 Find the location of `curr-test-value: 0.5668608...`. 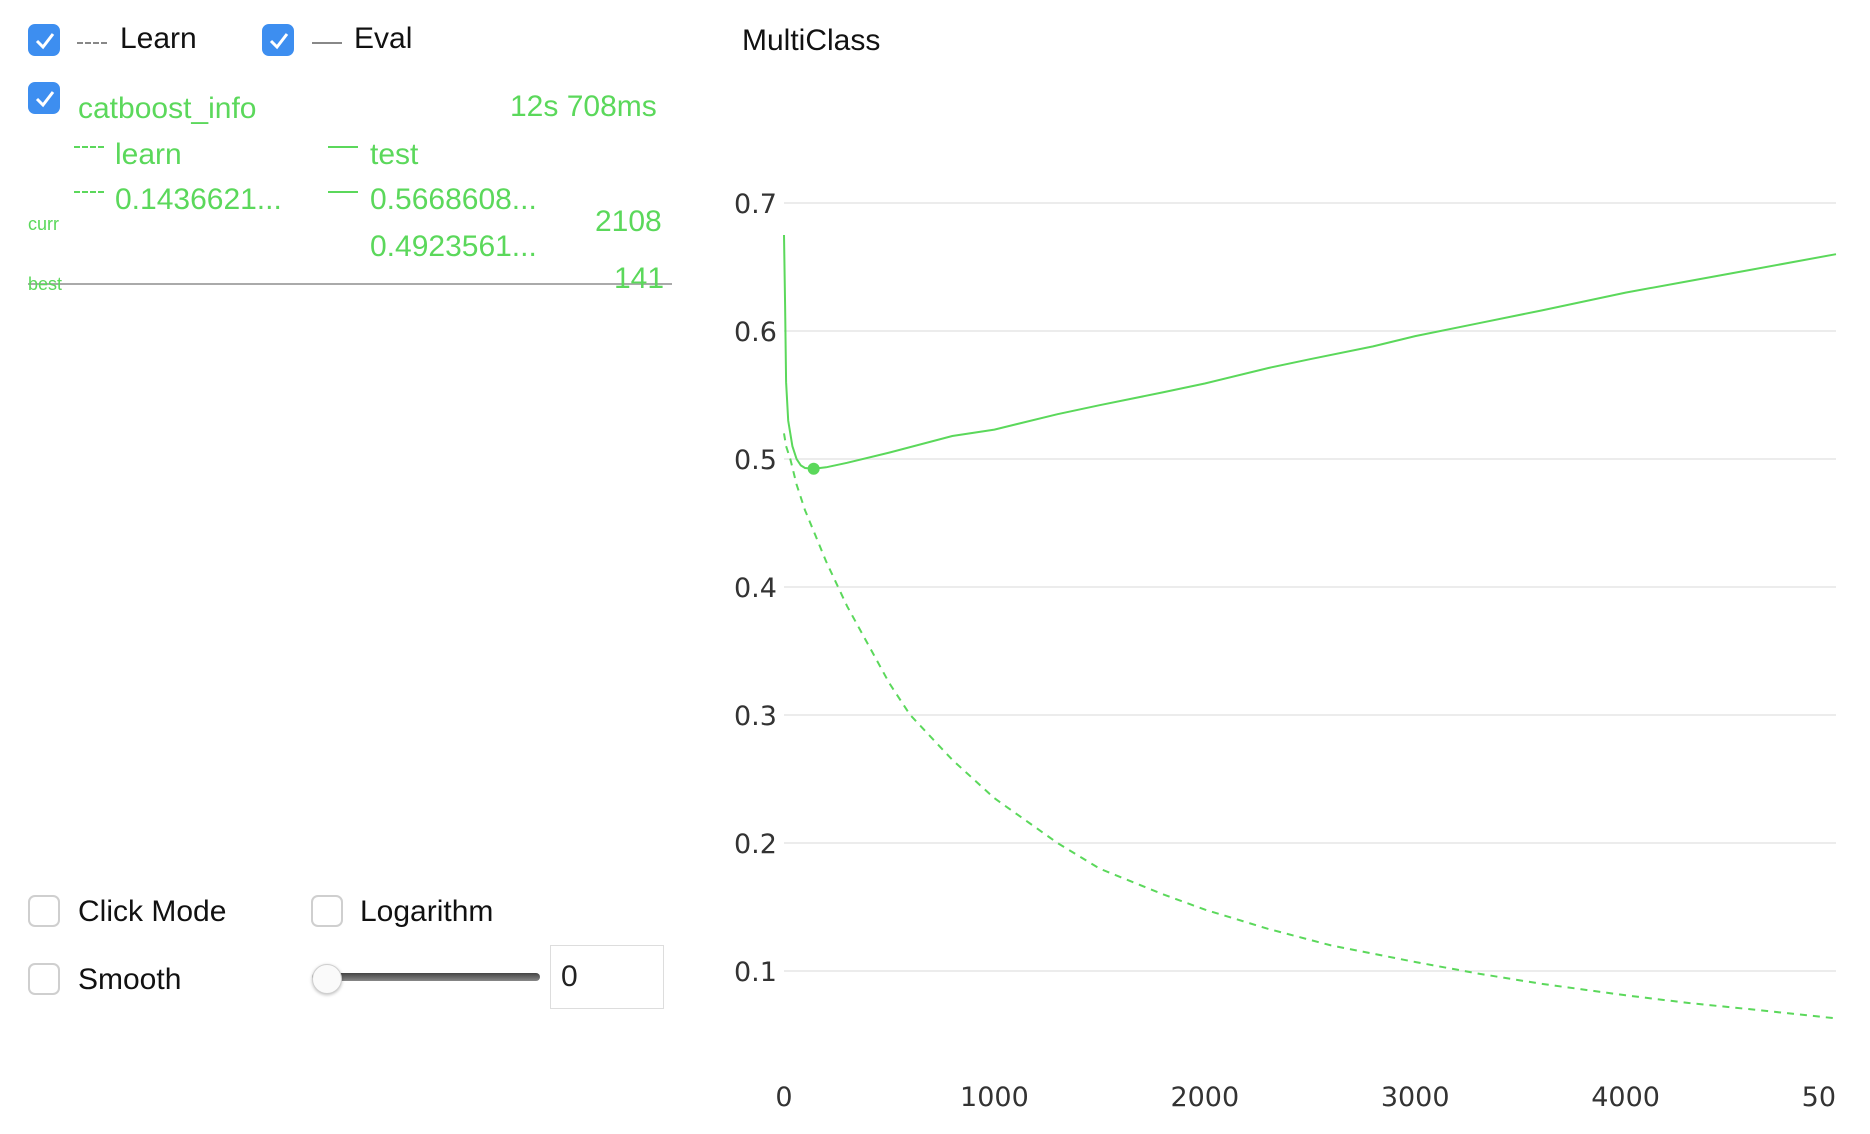

curr-test-value: 0.5668608... is located at coordinates (453, 199).